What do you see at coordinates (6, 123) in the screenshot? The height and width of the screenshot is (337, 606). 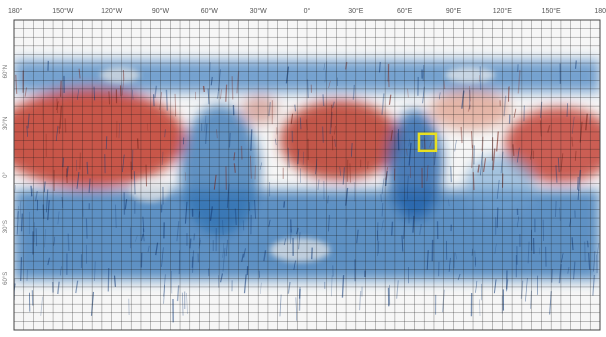 I see `latitude-label: 30°N` at bounding box center [6, 123].